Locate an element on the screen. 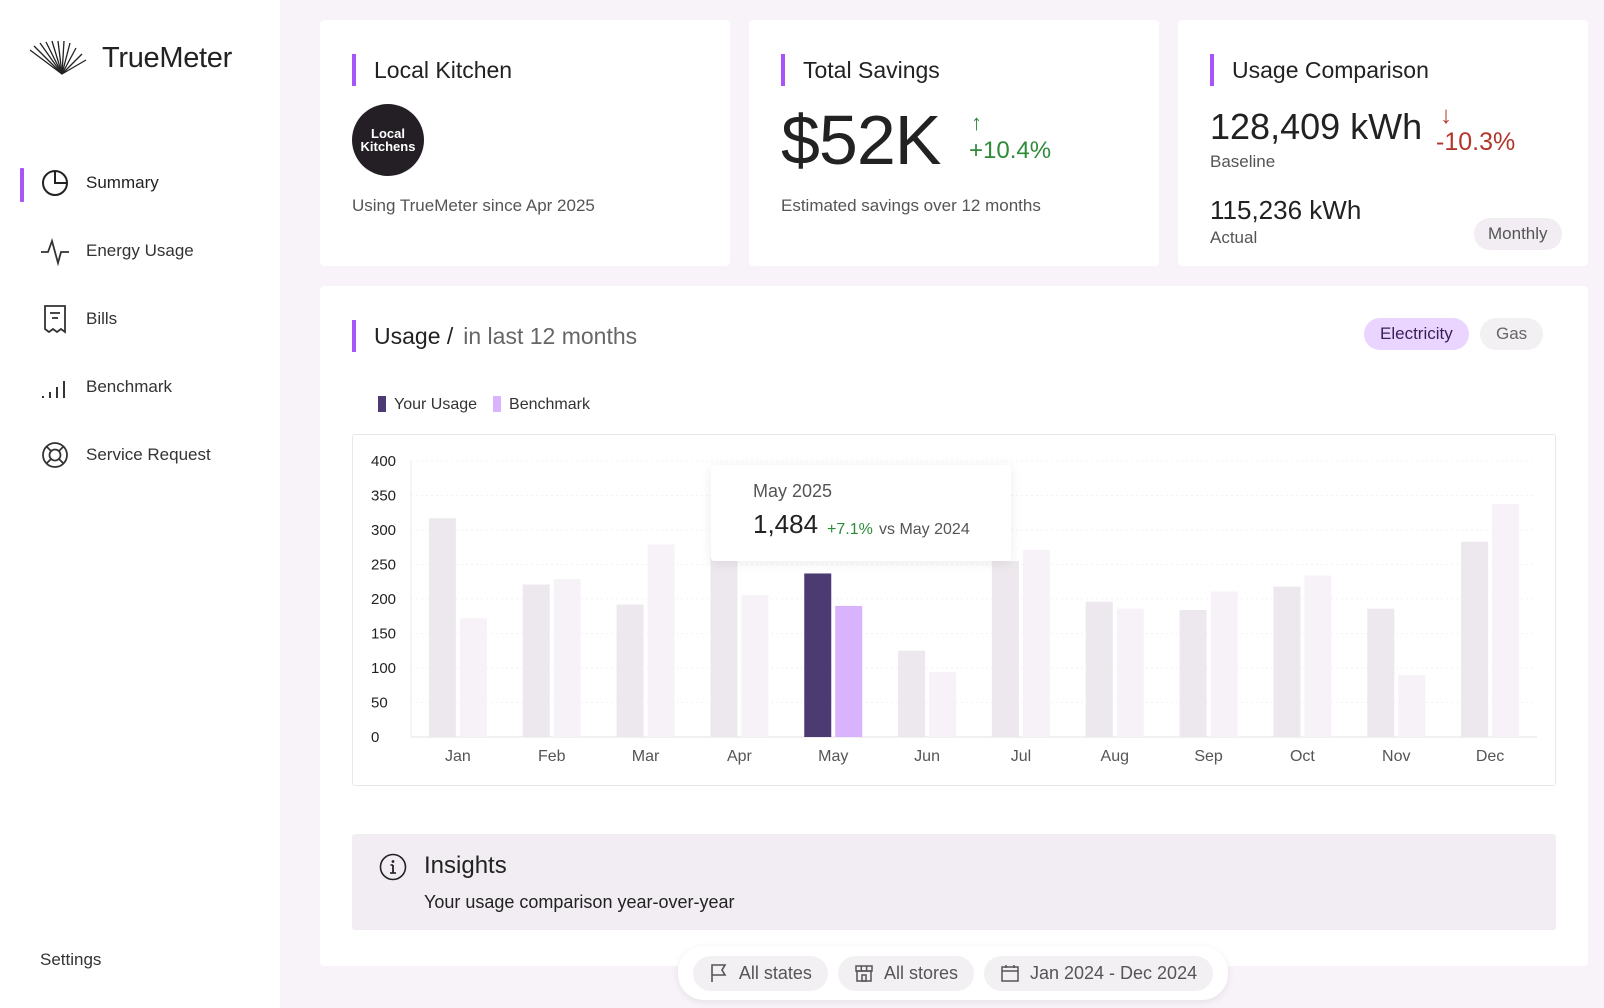  sidebar-item-label: Energy Usage is located at coordinates (140, 250).